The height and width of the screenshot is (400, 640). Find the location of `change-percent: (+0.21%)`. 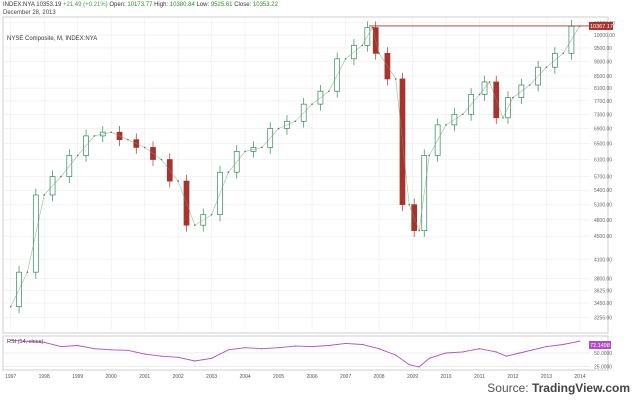

change-percent: (+0.21%) is located at coordinates (95, 5).